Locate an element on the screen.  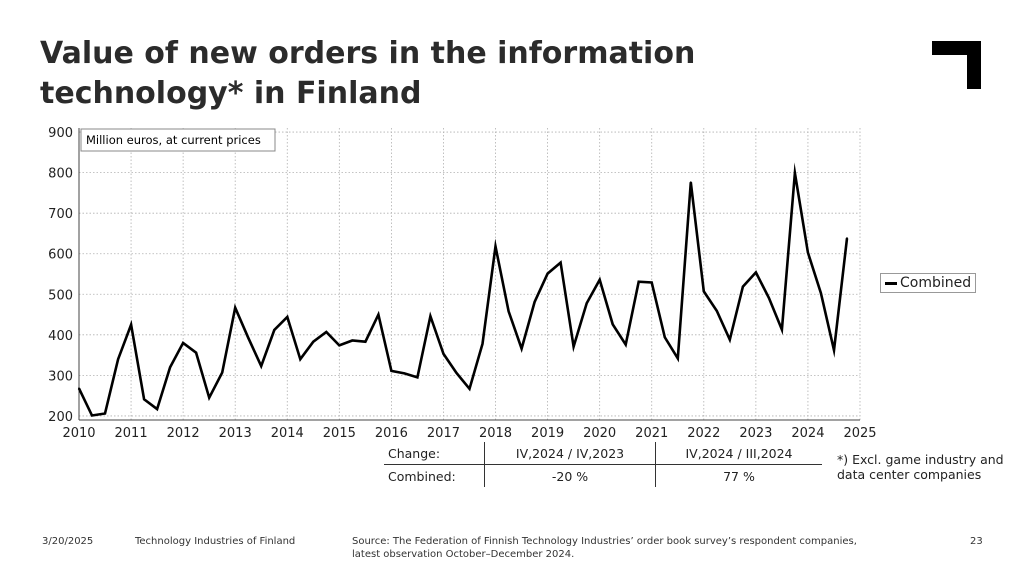
y-tick-label: 700 is located at coordinates (60, 214).